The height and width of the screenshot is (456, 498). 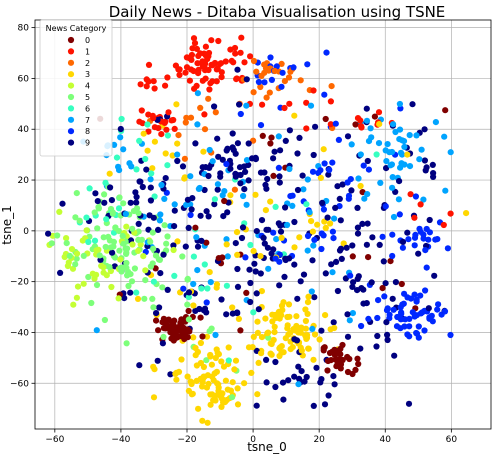 I want to click on y-tick-label: 0, so click(x=26, y=232).